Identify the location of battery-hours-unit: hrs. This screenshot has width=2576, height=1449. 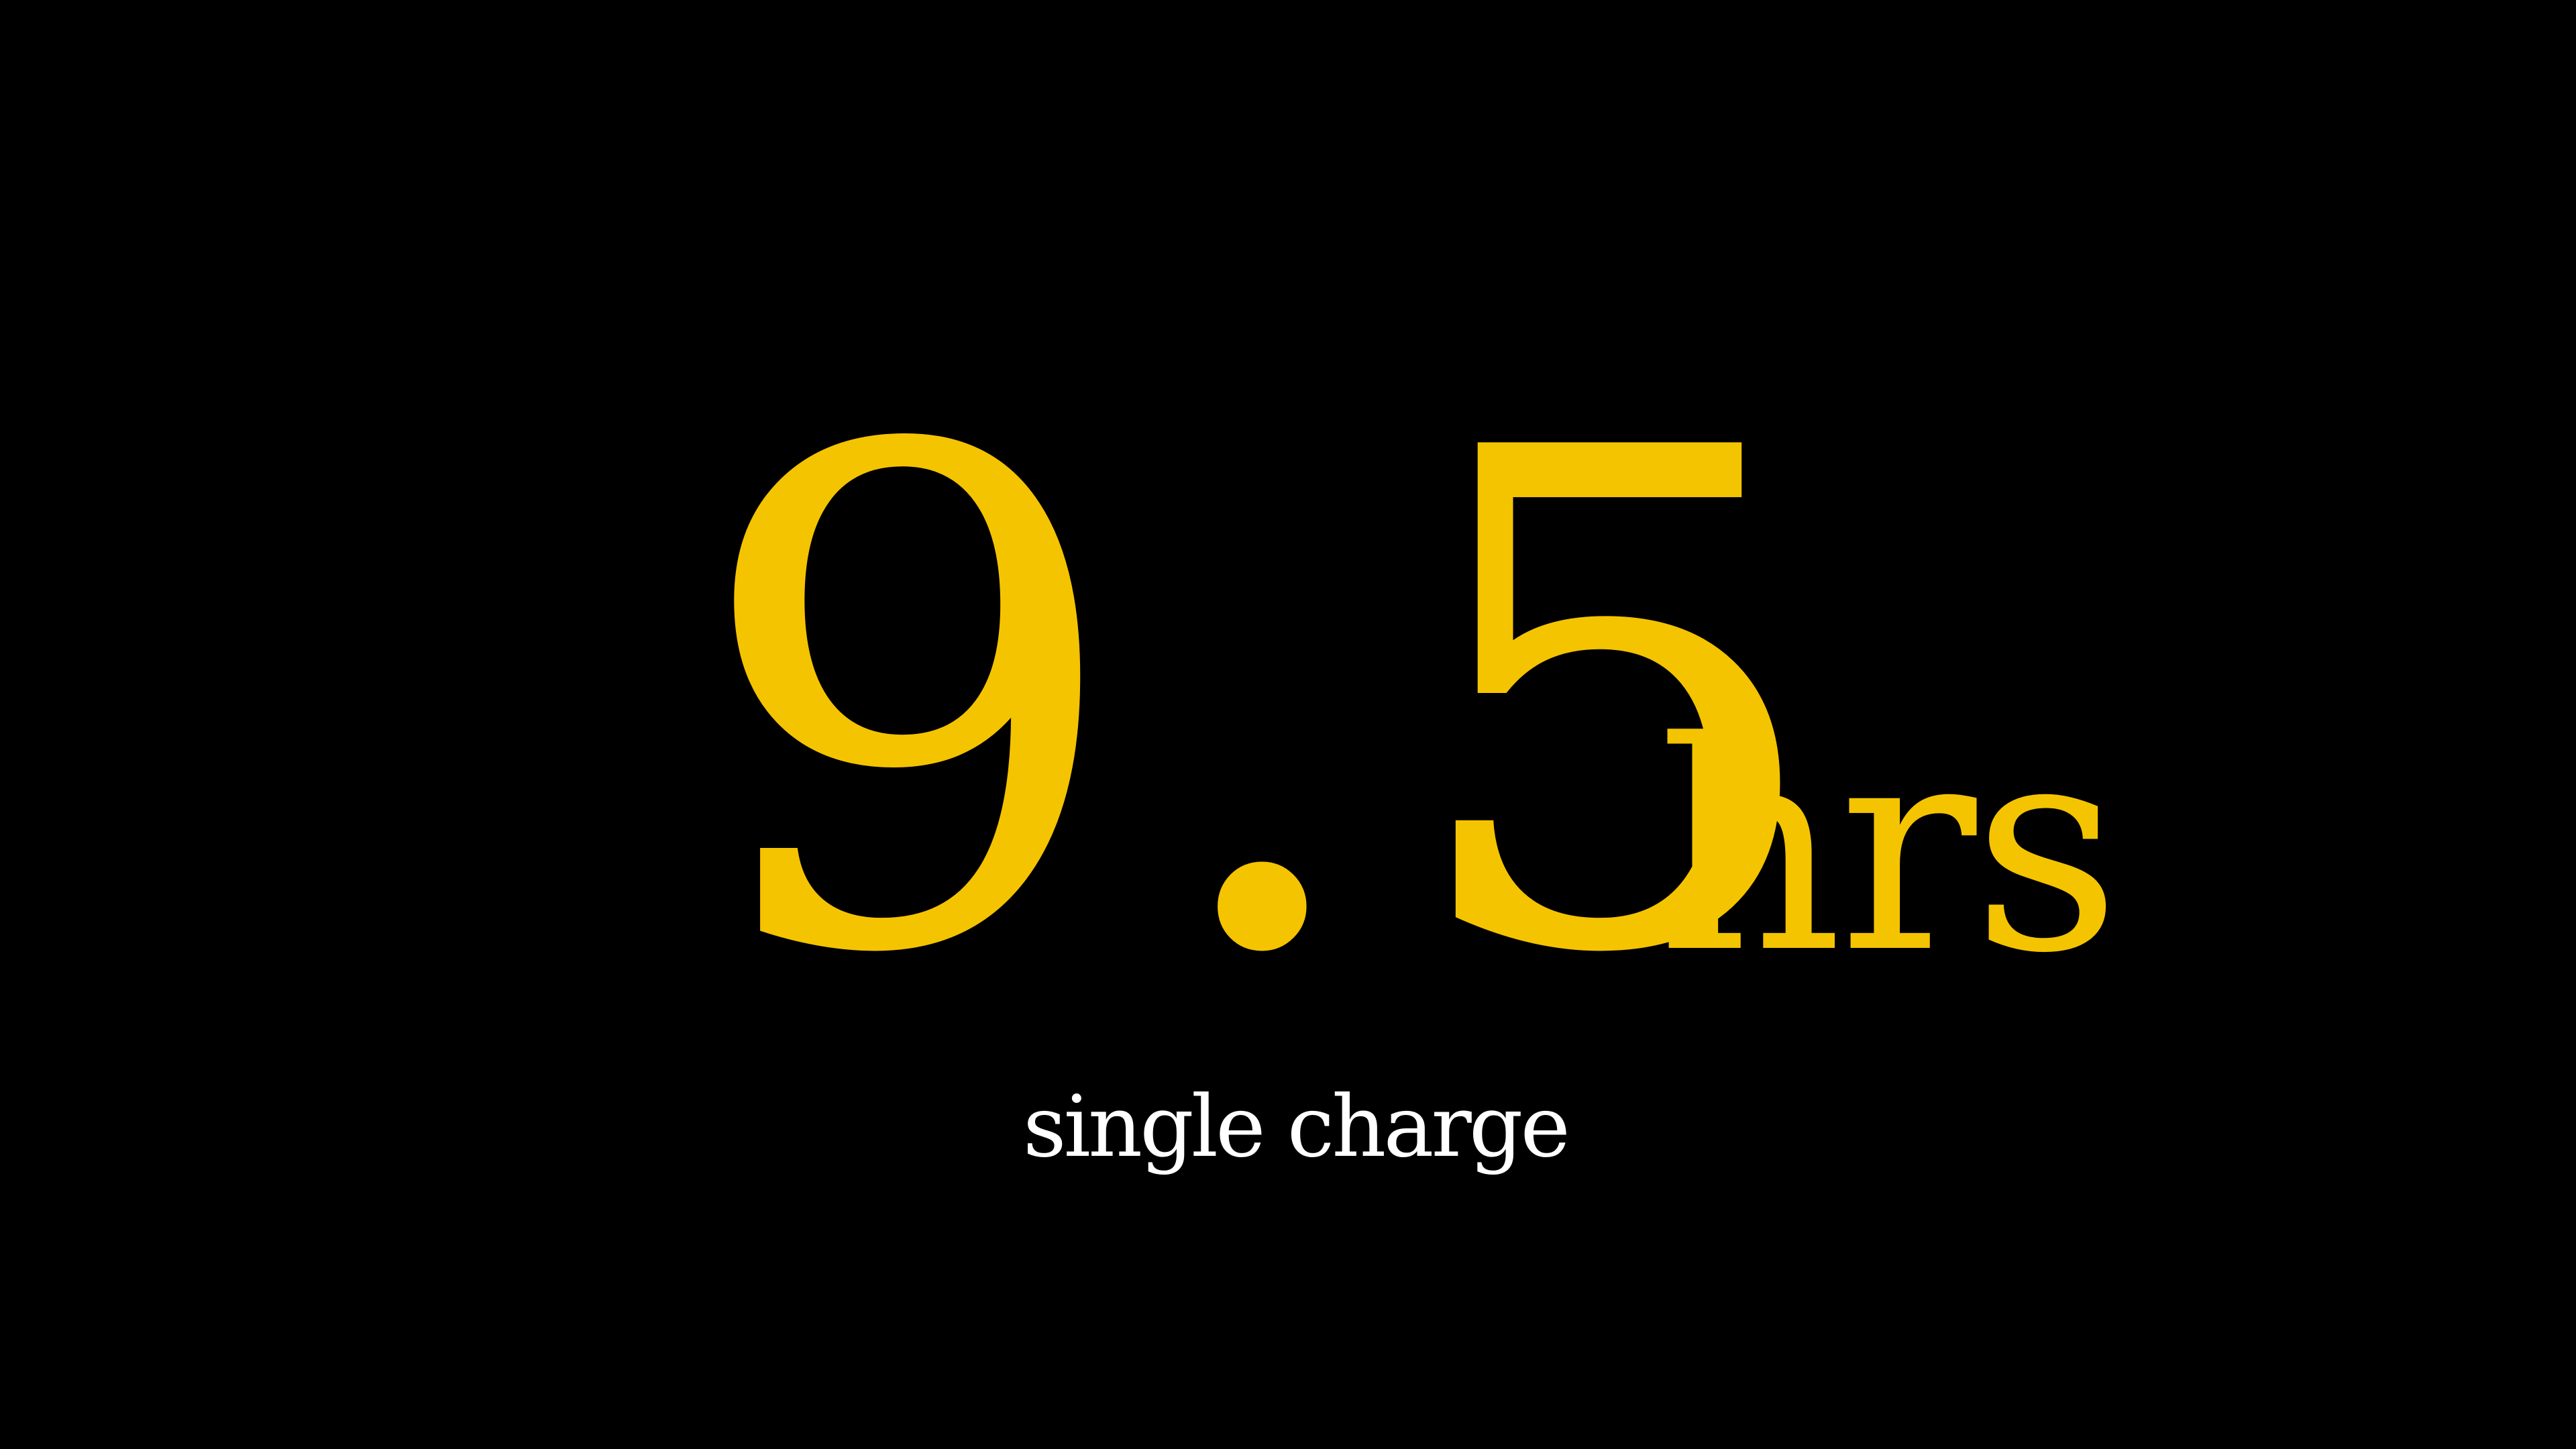
(1889, 848).